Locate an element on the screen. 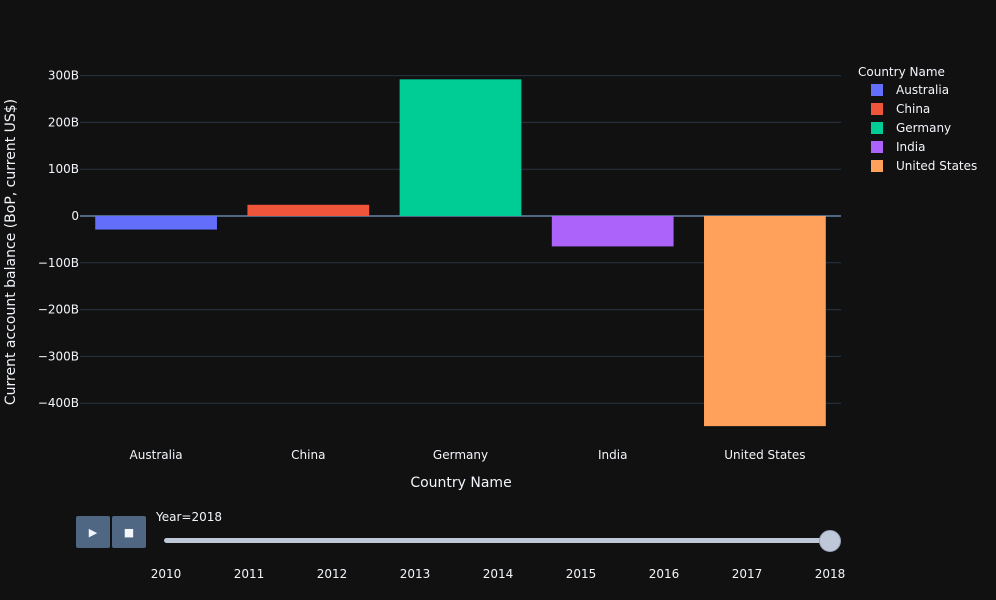 This screenshot has width=996, height=600. year-slider-handle is located at coordinates (830, 541).